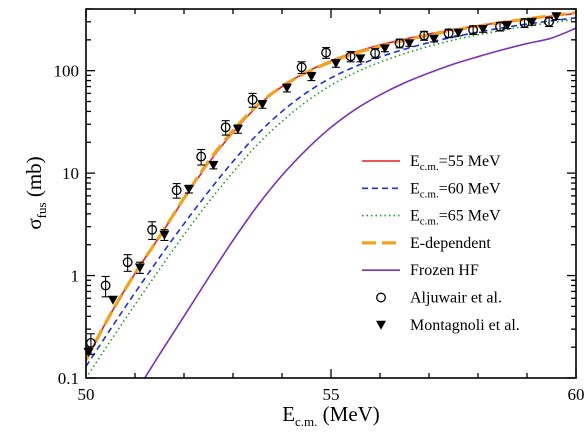 The image size is (588, 436). I want to click on y-tick-label: 0.1, so click(68, 378).